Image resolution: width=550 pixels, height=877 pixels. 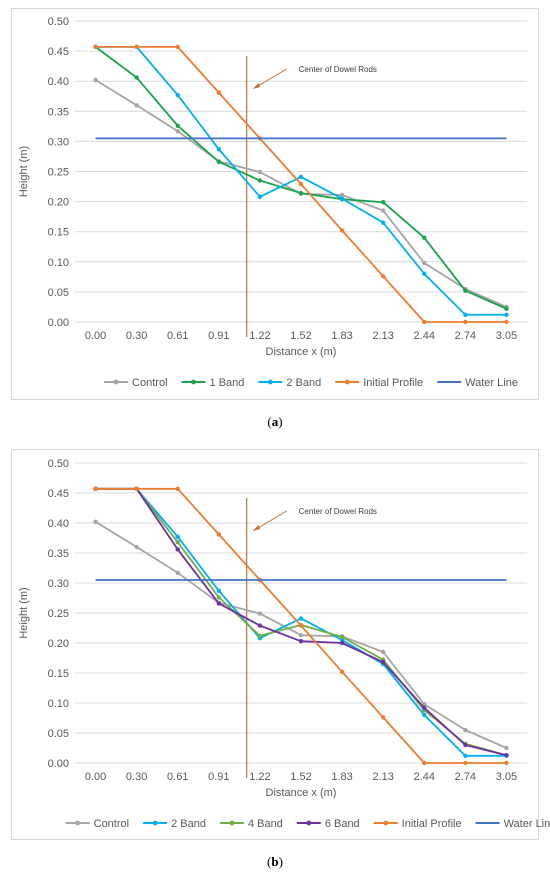 What do you see at coordinates (24, 171) in the screenshot?
I see `chart0-y-axis-title: Height (m)` at bounding box center [24, 171].